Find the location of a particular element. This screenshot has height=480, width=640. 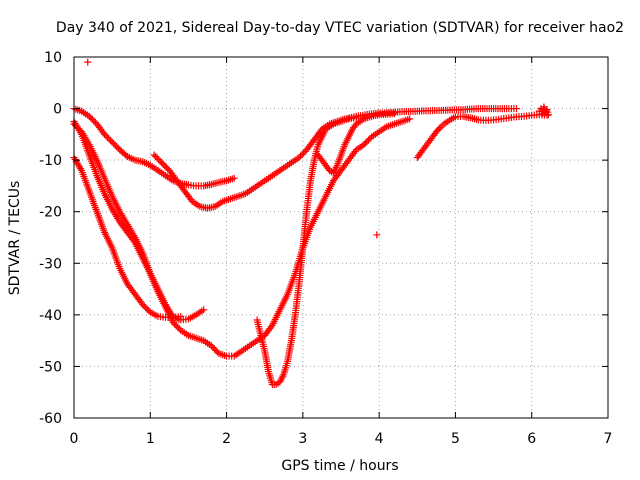

y-tick-label: -10 is located at coordinates (50, 161).